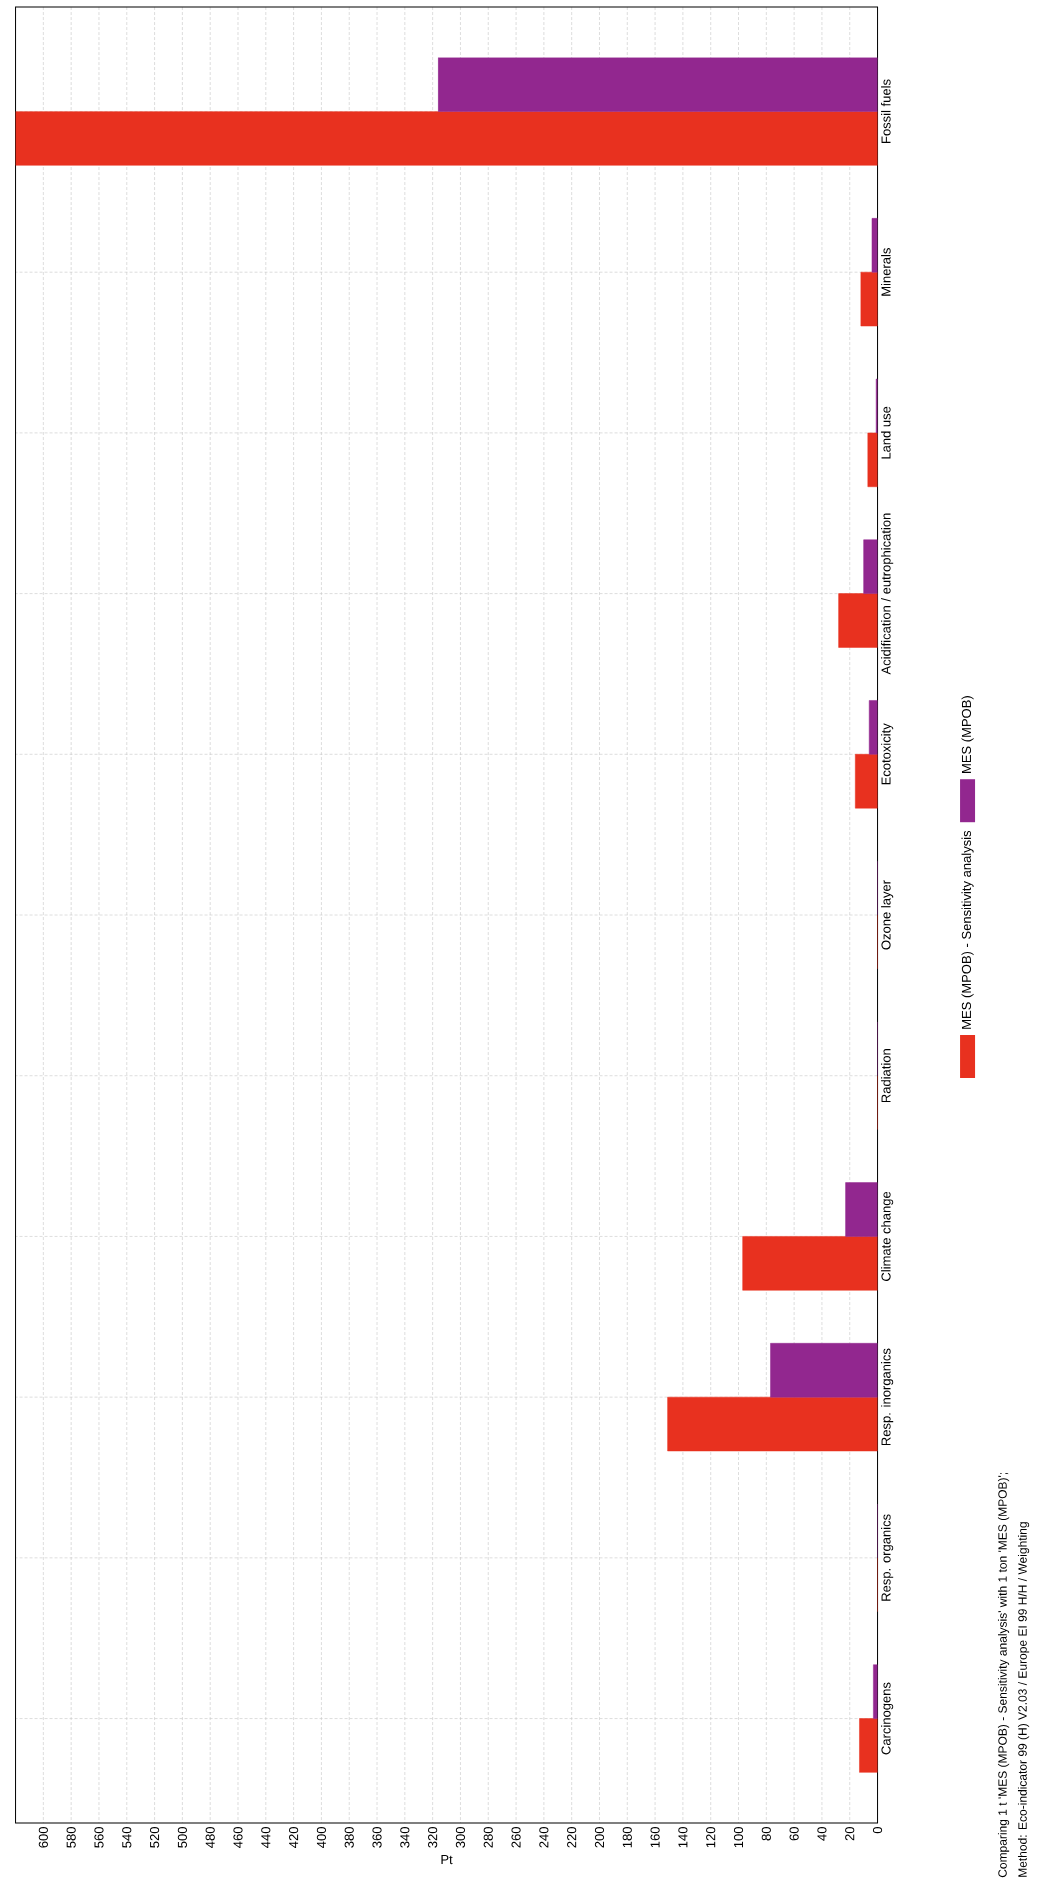 This screenshot has height=1883, width=1044. What do you see at coordinates (886, 272) in the screenshot?
I see `y-tick-label: Minerals` at bounding box center [886, 272].